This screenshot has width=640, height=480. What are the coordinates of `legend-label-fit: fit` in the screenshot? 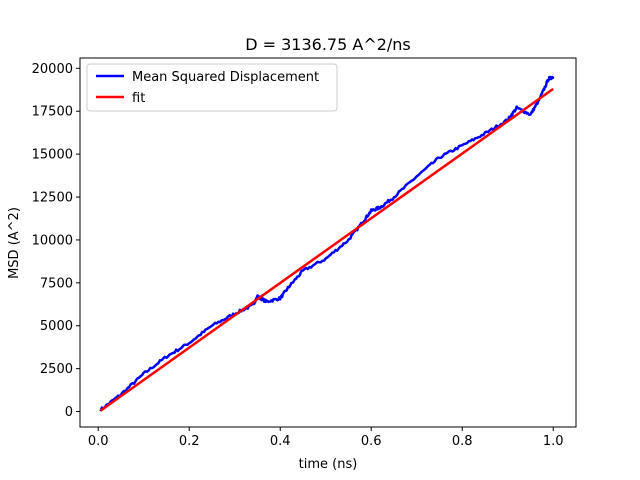 It's located at (138, 98).